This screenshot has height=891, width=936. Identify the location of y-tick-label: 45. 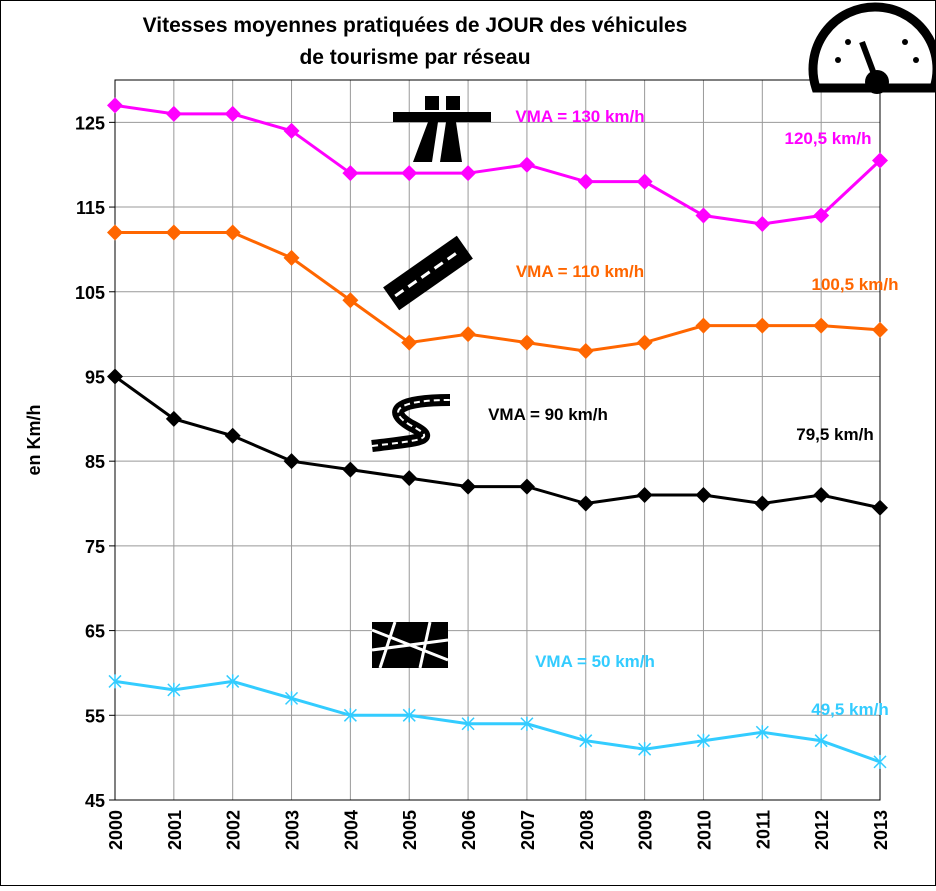
(95, 801).